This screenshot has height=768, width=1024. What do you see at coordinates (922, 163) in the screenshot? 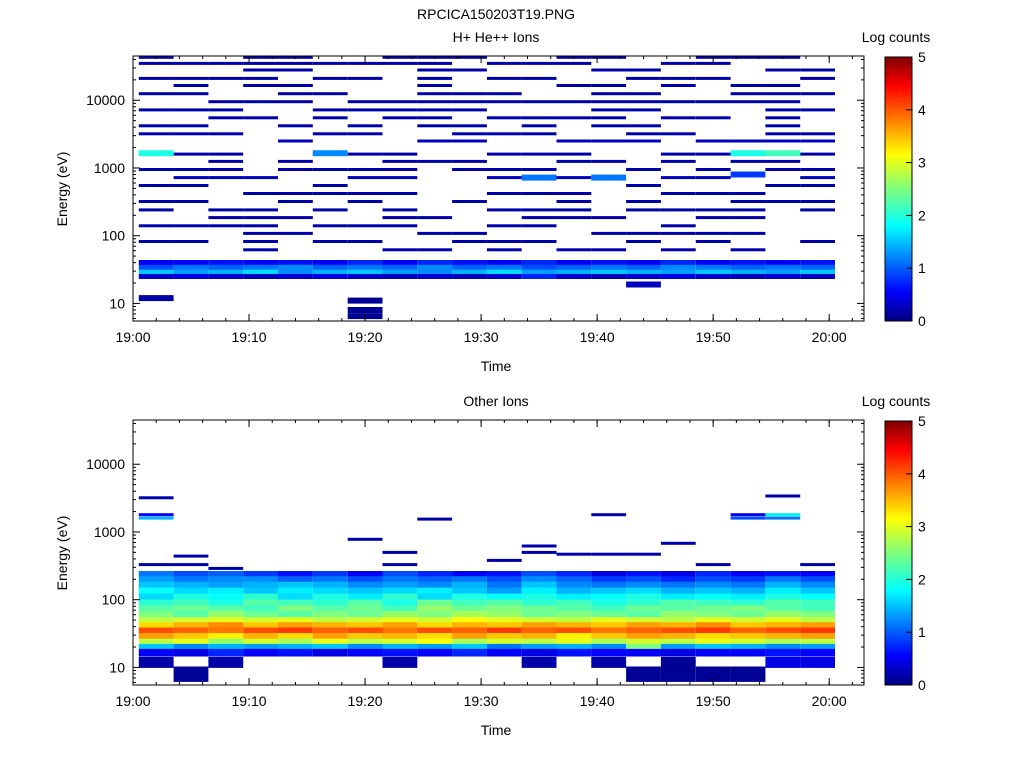
I see `colorbar-tick-label: 3` at bounding box center [922, 163].